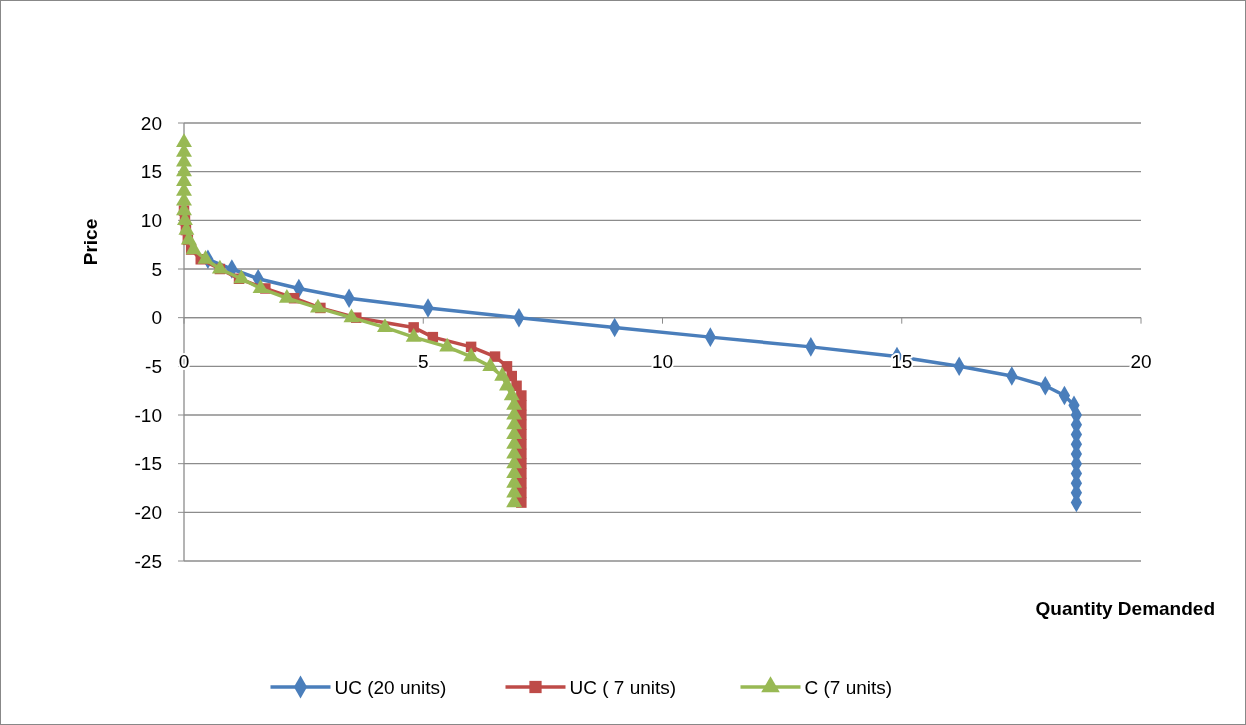  What do you see at coordinates (148, 561) in the screenshot?
I see `y-tick-label: -25` at bounding box center [148, 561].